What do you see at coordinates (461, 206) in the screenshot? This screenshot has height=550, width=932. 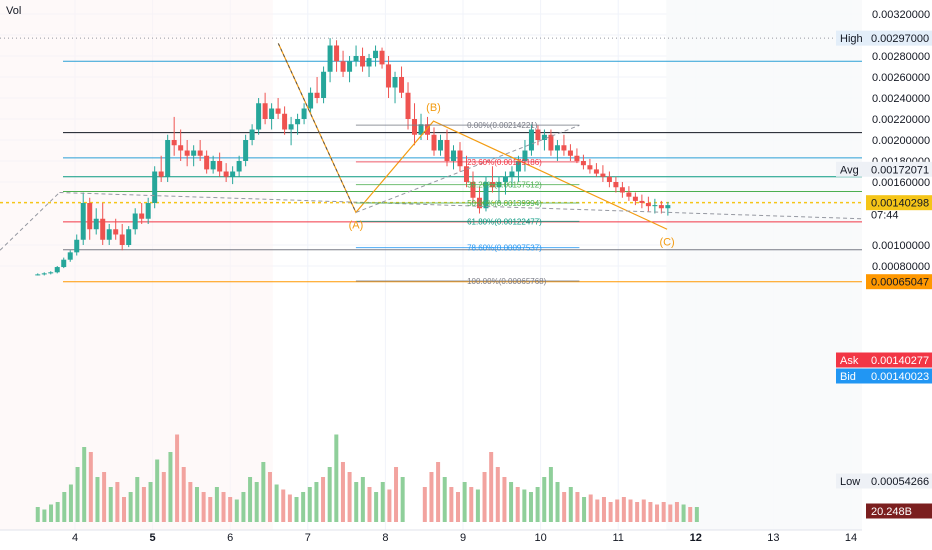 I see `trend-right` at bounding box center [461, 206].